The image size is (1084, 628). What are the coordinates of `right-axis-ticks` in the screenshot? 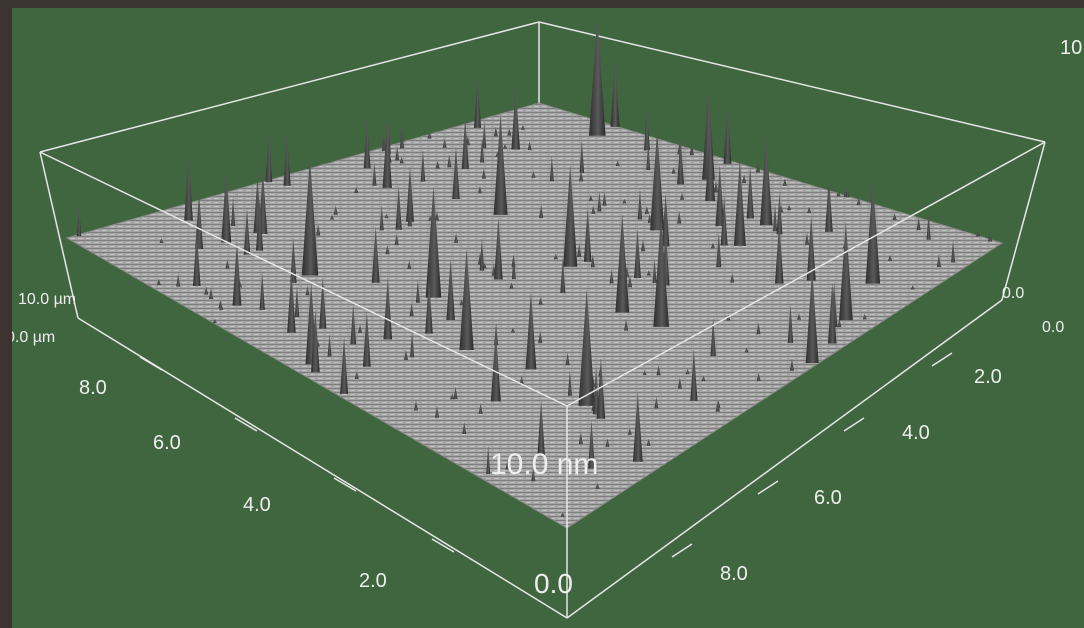 It's located at (812, 455).